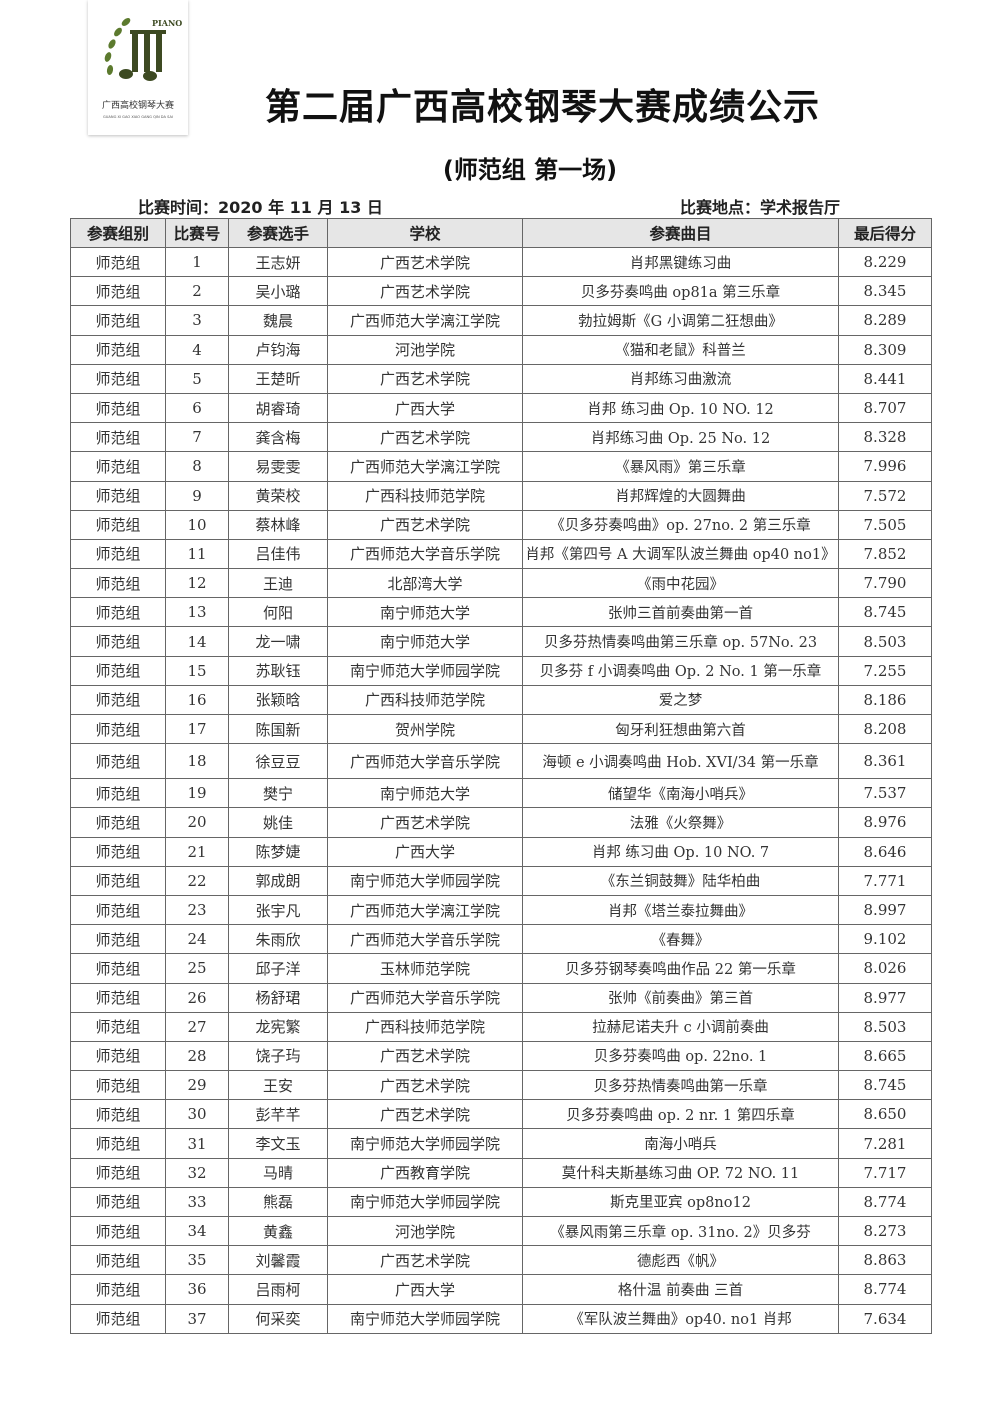  I want to click on cell-contestant: 何阳, so click(278, 612).